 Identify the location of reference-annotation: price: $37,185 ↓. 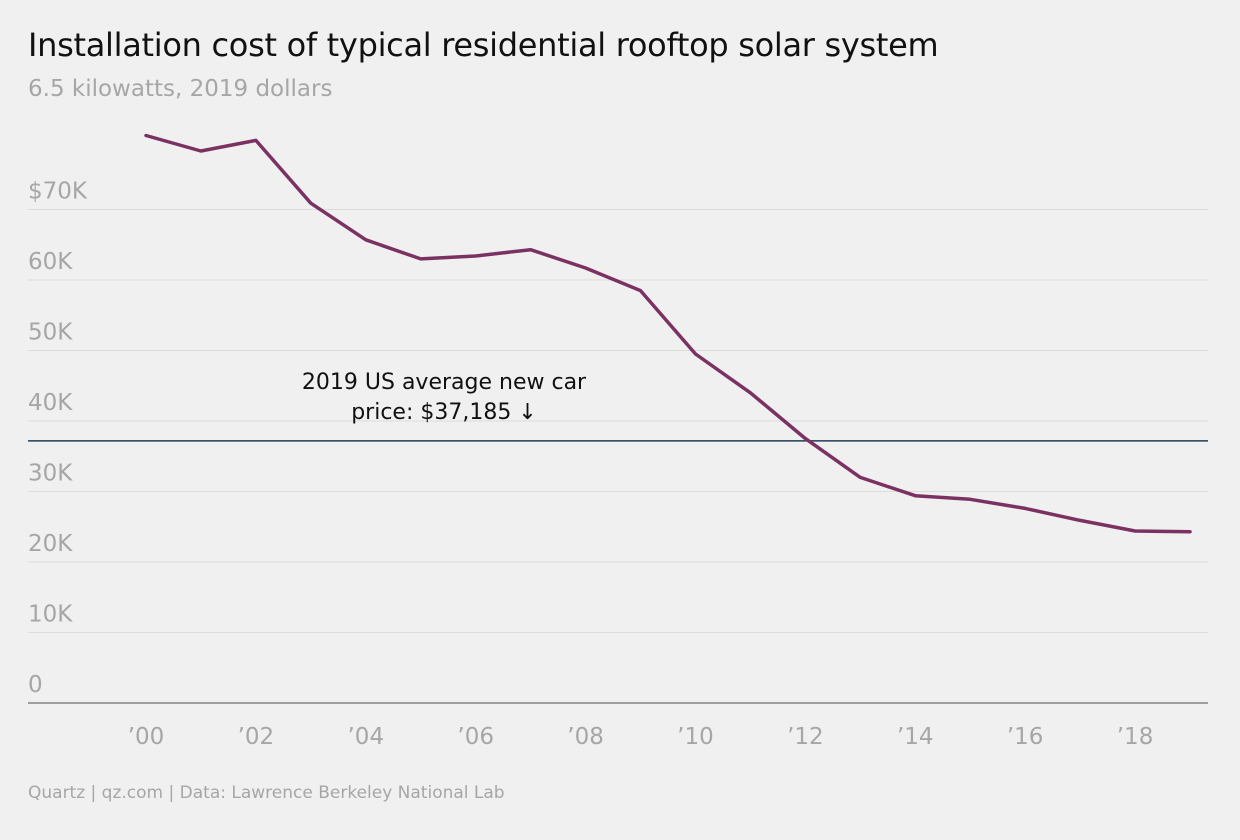
(444, 412).